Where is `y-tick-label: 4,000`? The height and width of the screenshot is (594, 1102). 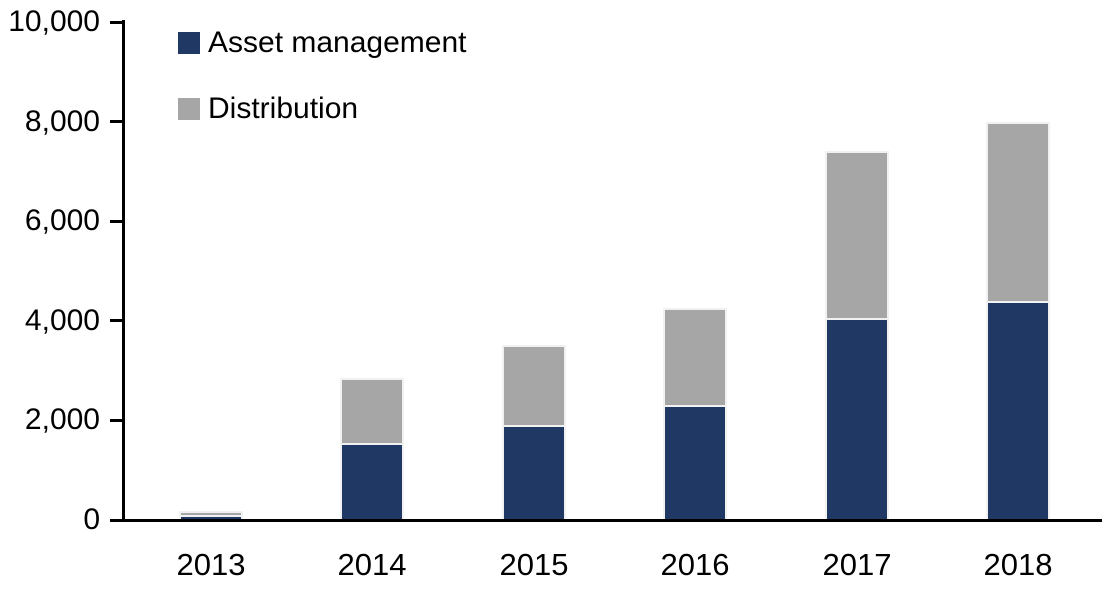 y-tick-label: 4,000 is located at coordinates (62, 320).